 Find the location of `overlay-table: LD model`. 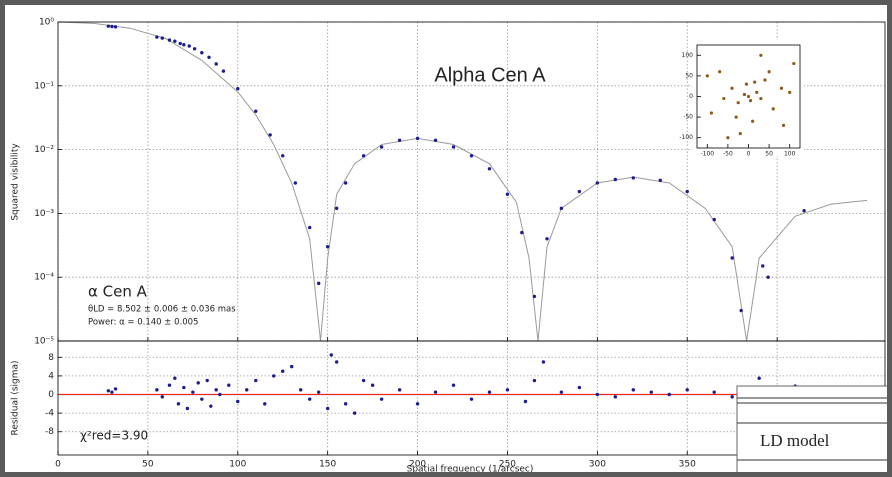

overlay-table: LD model is located at coordinates (814, 431).